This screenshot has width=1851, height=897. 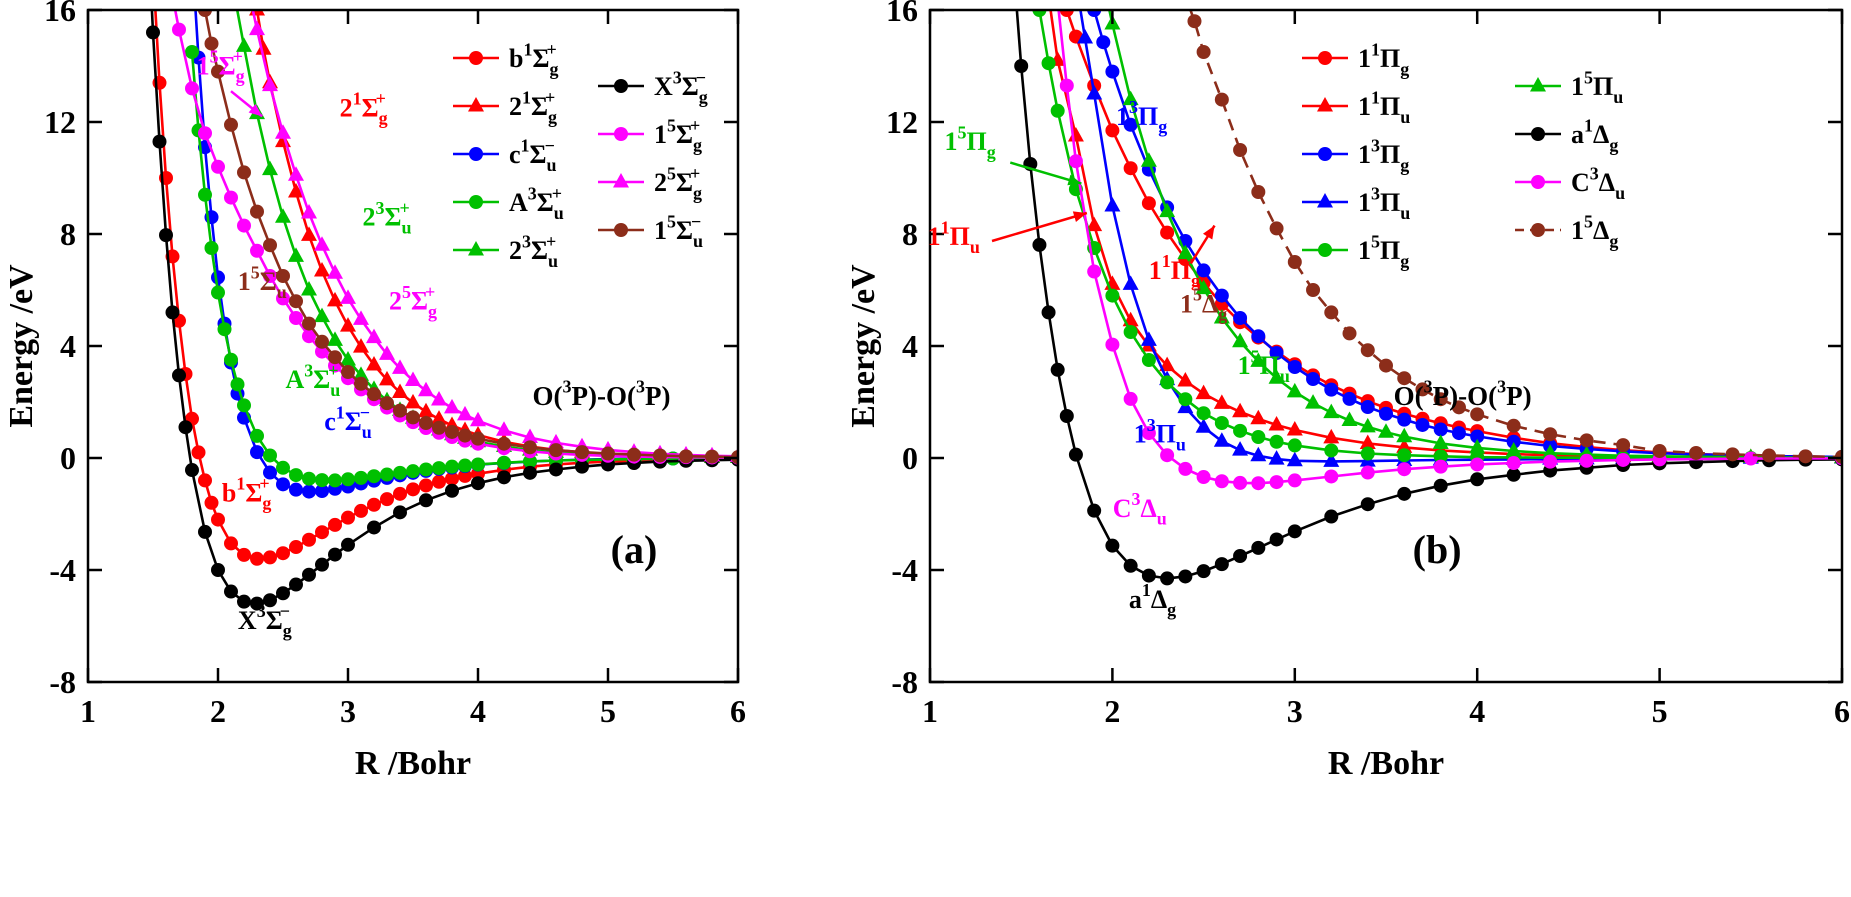 What do you see at coordinates (1390, 154) in the screenshot?
I see `label-part: Π` at bounding box center [1390, 154].